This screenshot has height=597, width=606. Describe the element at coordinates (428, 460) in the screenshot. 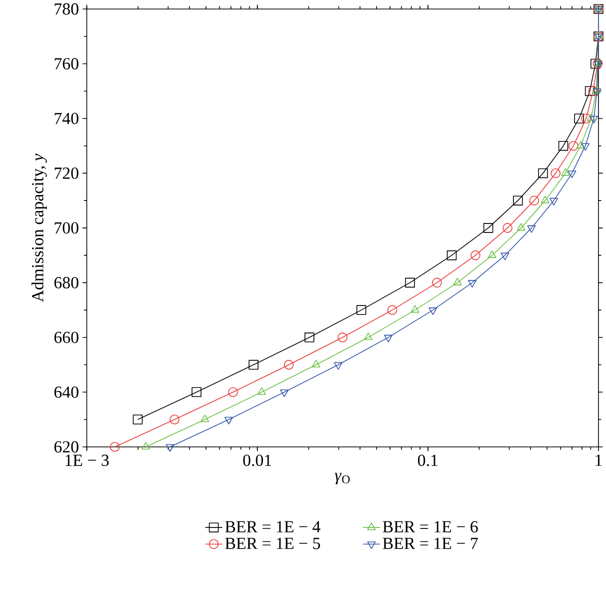

I see `x-tick-label: 0.1` at that location.